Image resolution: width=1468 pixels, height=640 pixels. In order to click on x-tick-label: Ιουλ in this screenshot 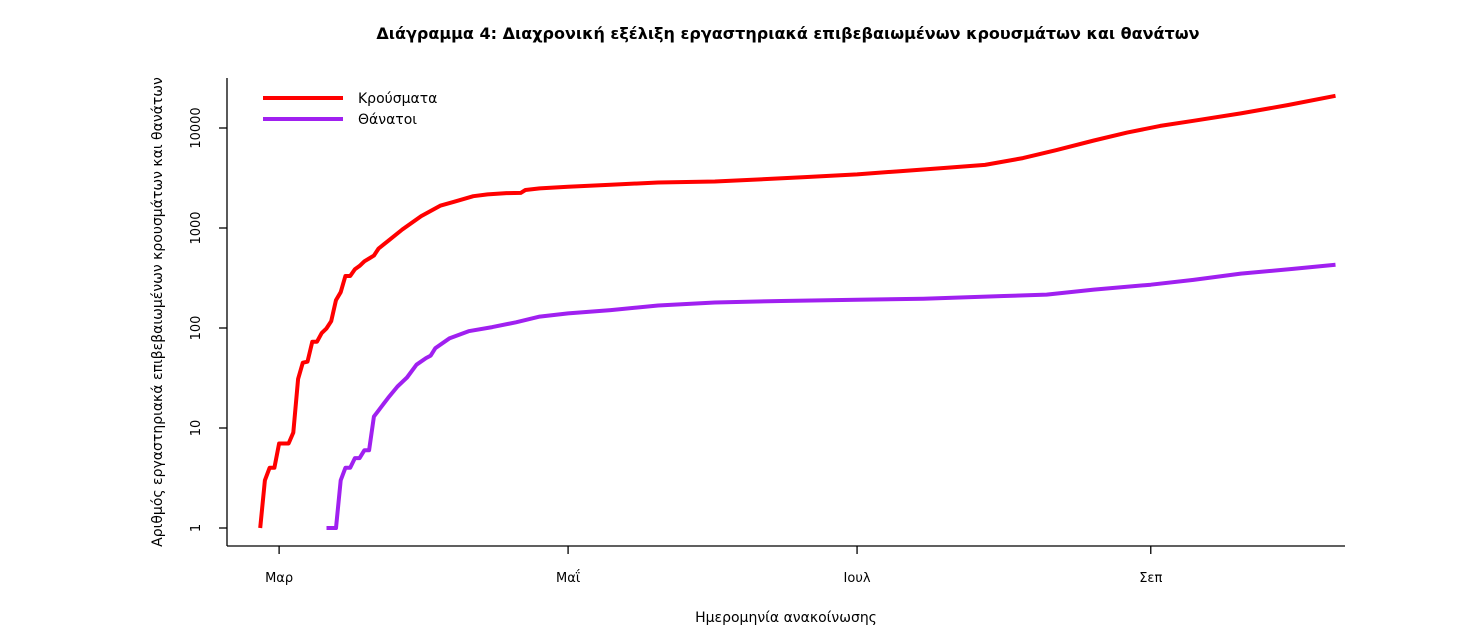, I will do `click(857, 578)`.